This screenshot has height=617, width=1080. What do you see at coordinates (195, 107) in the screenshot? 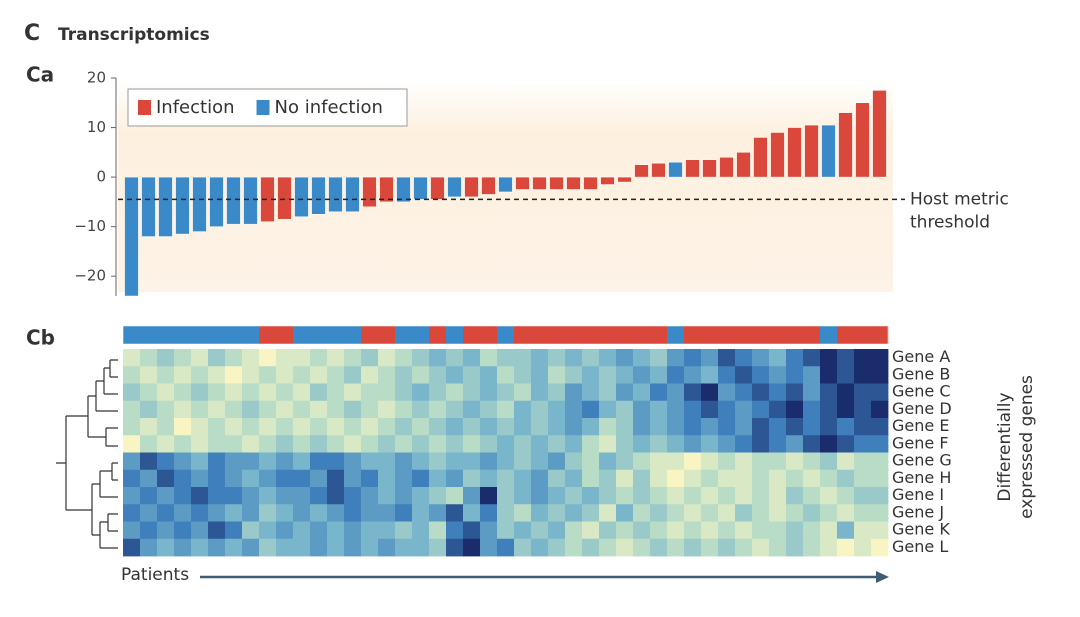
I see `legend-label: Infection` at bounding box center [195, 107].